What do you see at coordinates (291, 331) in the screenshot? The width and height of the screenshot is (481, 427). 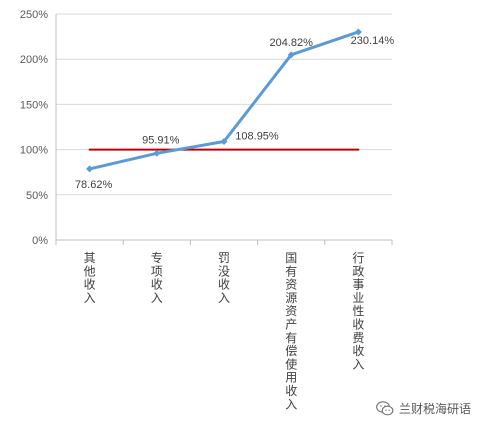 I see `category-label: 国有资源资产有偿使用收入` at bounding box center [291, 331].